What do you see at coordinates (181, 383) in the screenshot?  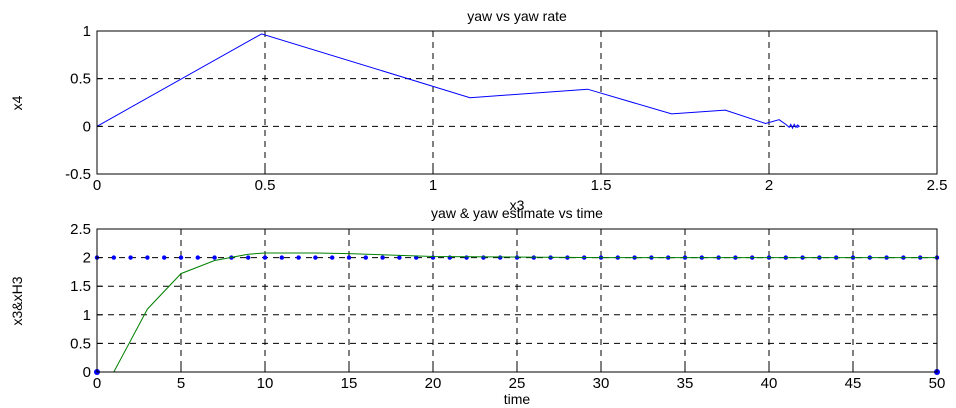 I see `x-tick-label: 5` at bounding box center [181, 383].